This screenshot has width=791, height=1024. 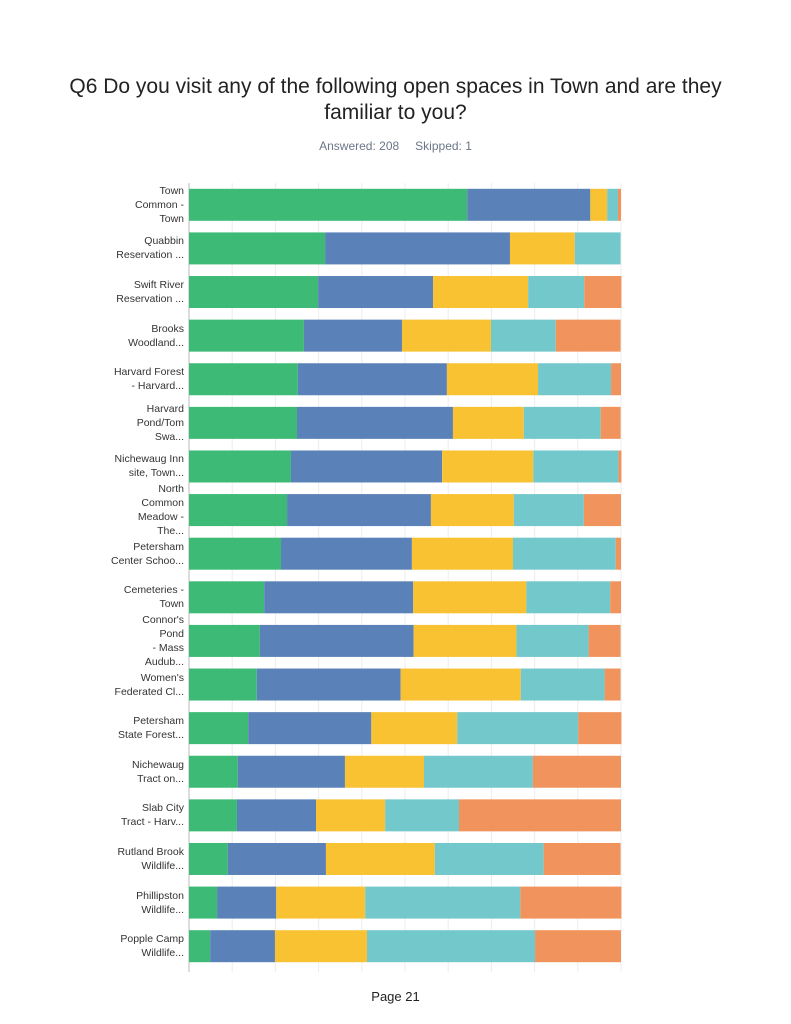 What do you see at coordinates (443, 146) in the screenshot?
I see `skipped: Skipped: 1` at bounding box center [443, 146].